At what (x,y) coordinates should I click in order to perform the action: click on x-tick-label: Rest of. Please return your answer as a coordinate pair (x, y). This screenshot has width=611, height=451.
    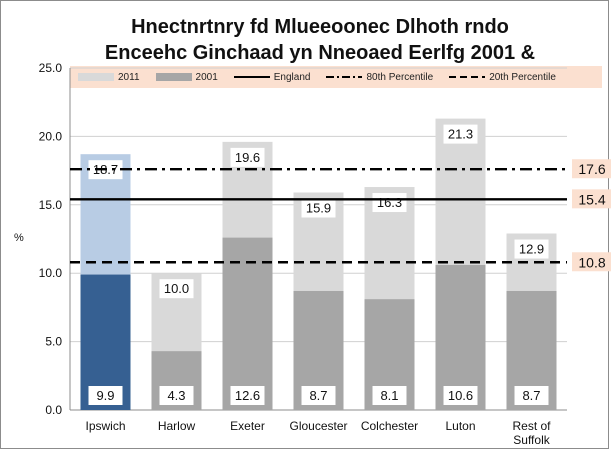
    Looking at the image, I should click on (531, 426).